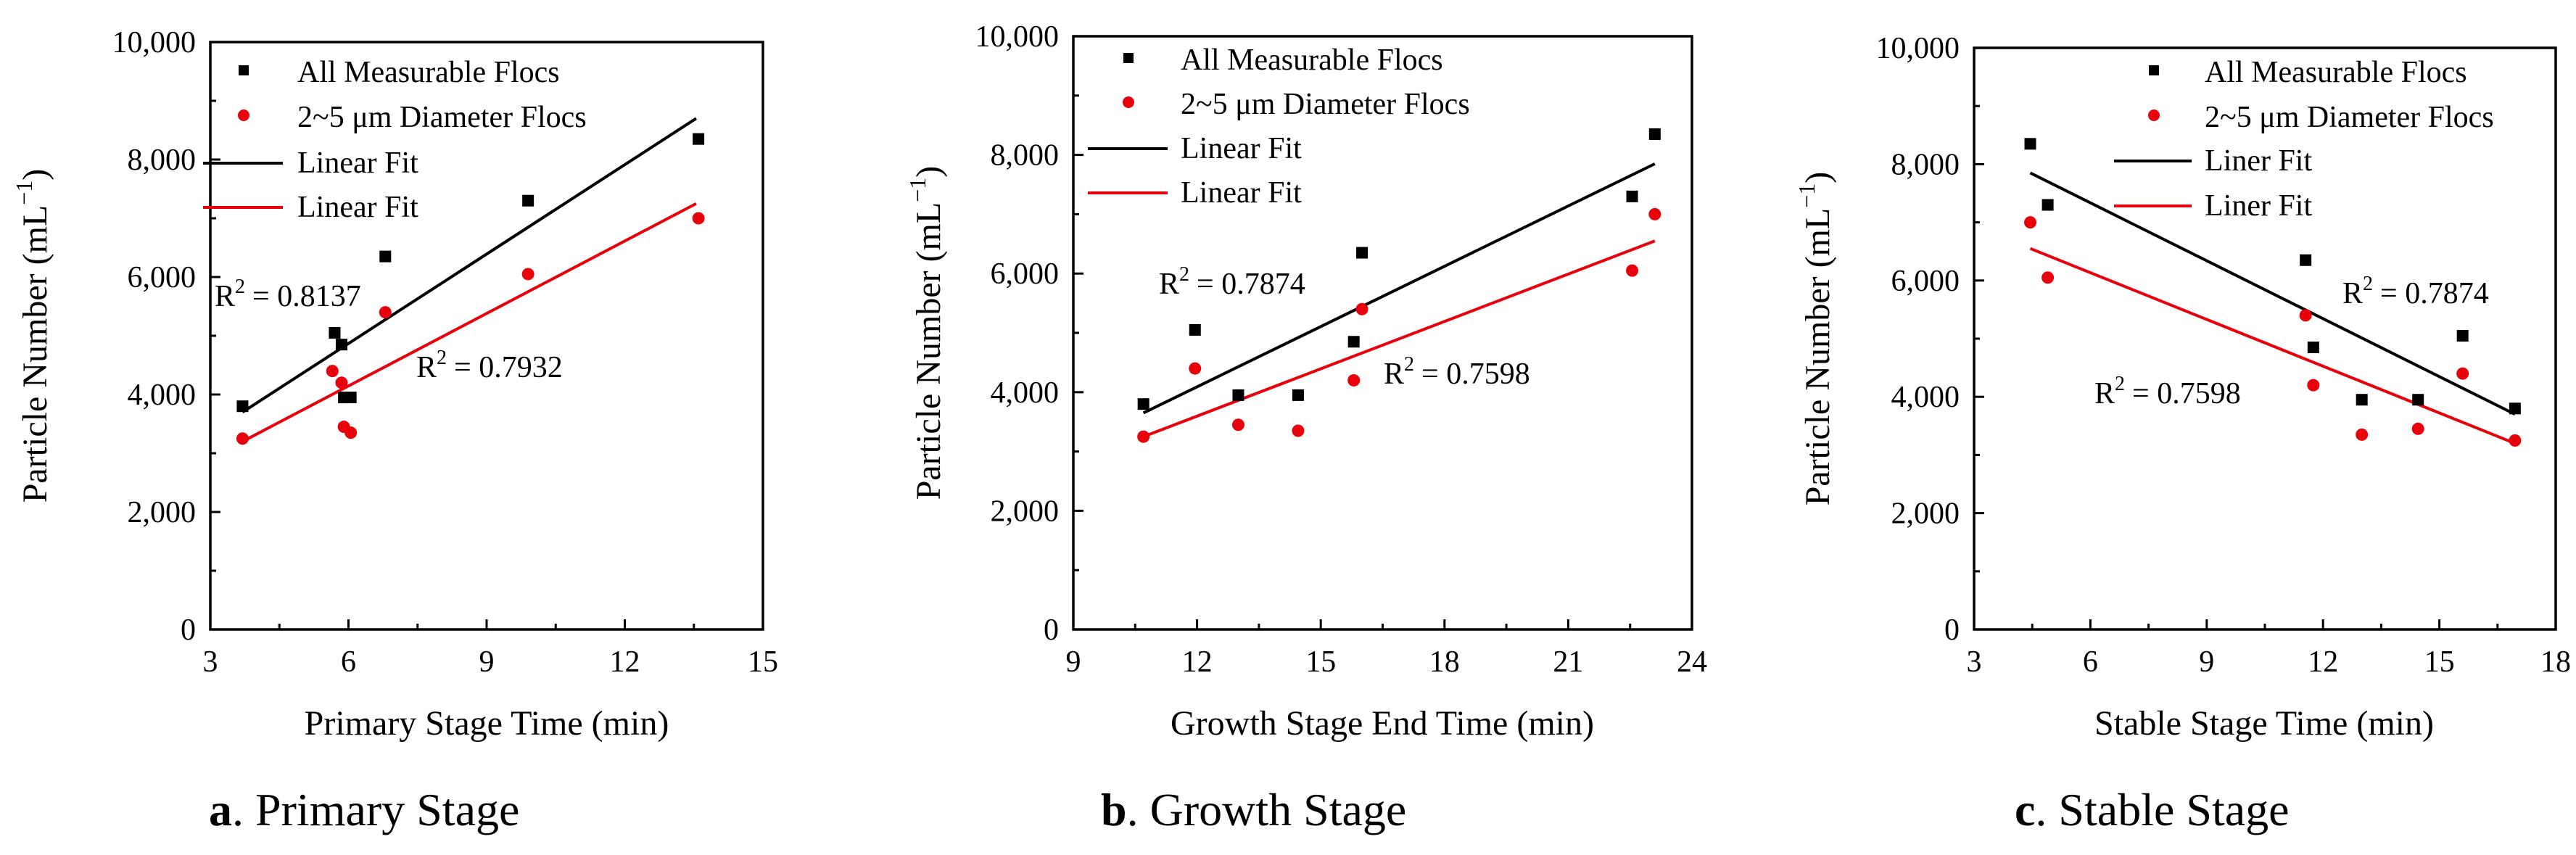 This screenshot has height=855, width=2576. What do you see at coordinates (32, 336) in the screenshot?
I see `y-axis-label-a: Particle Number (mL−1)` at bounding box center [32, 336].